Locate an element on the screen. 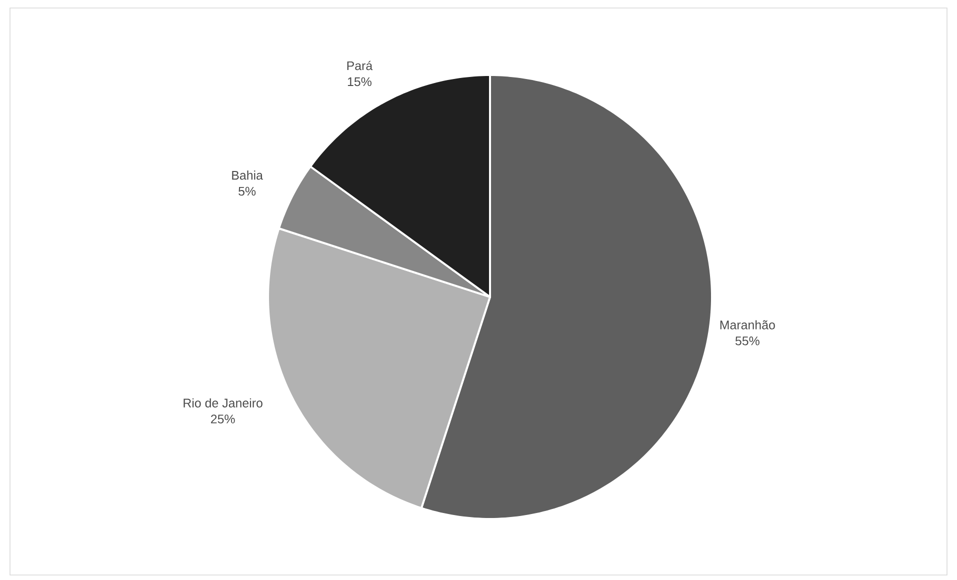 The image size is (957, 580). data-label: 25% is located at coordinates (222, 419).